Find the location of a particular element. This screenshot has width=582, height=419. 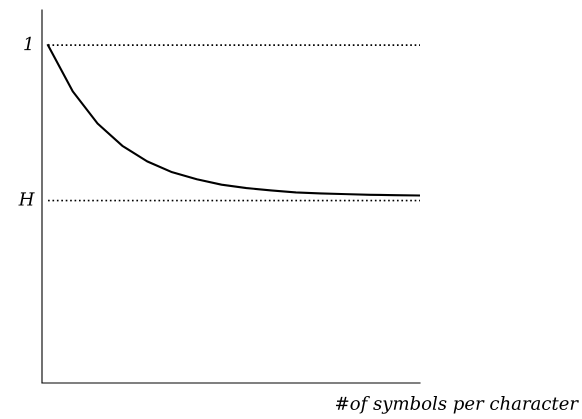

ref-line-label: H is located at coordinates (26, 199).